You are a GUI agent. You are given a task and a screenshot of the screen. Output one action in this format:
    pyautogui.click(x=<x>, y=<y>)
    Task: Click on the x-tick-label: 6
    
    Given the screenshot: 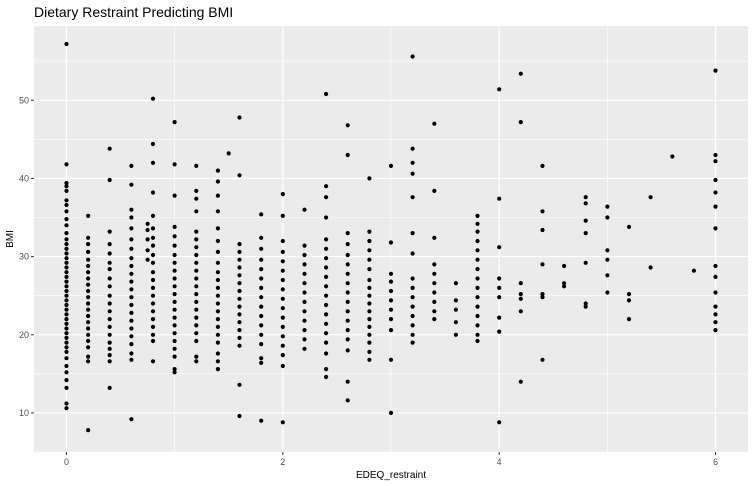 What is the action you would take?
    pyautogui.click(x=715, y=462)
    